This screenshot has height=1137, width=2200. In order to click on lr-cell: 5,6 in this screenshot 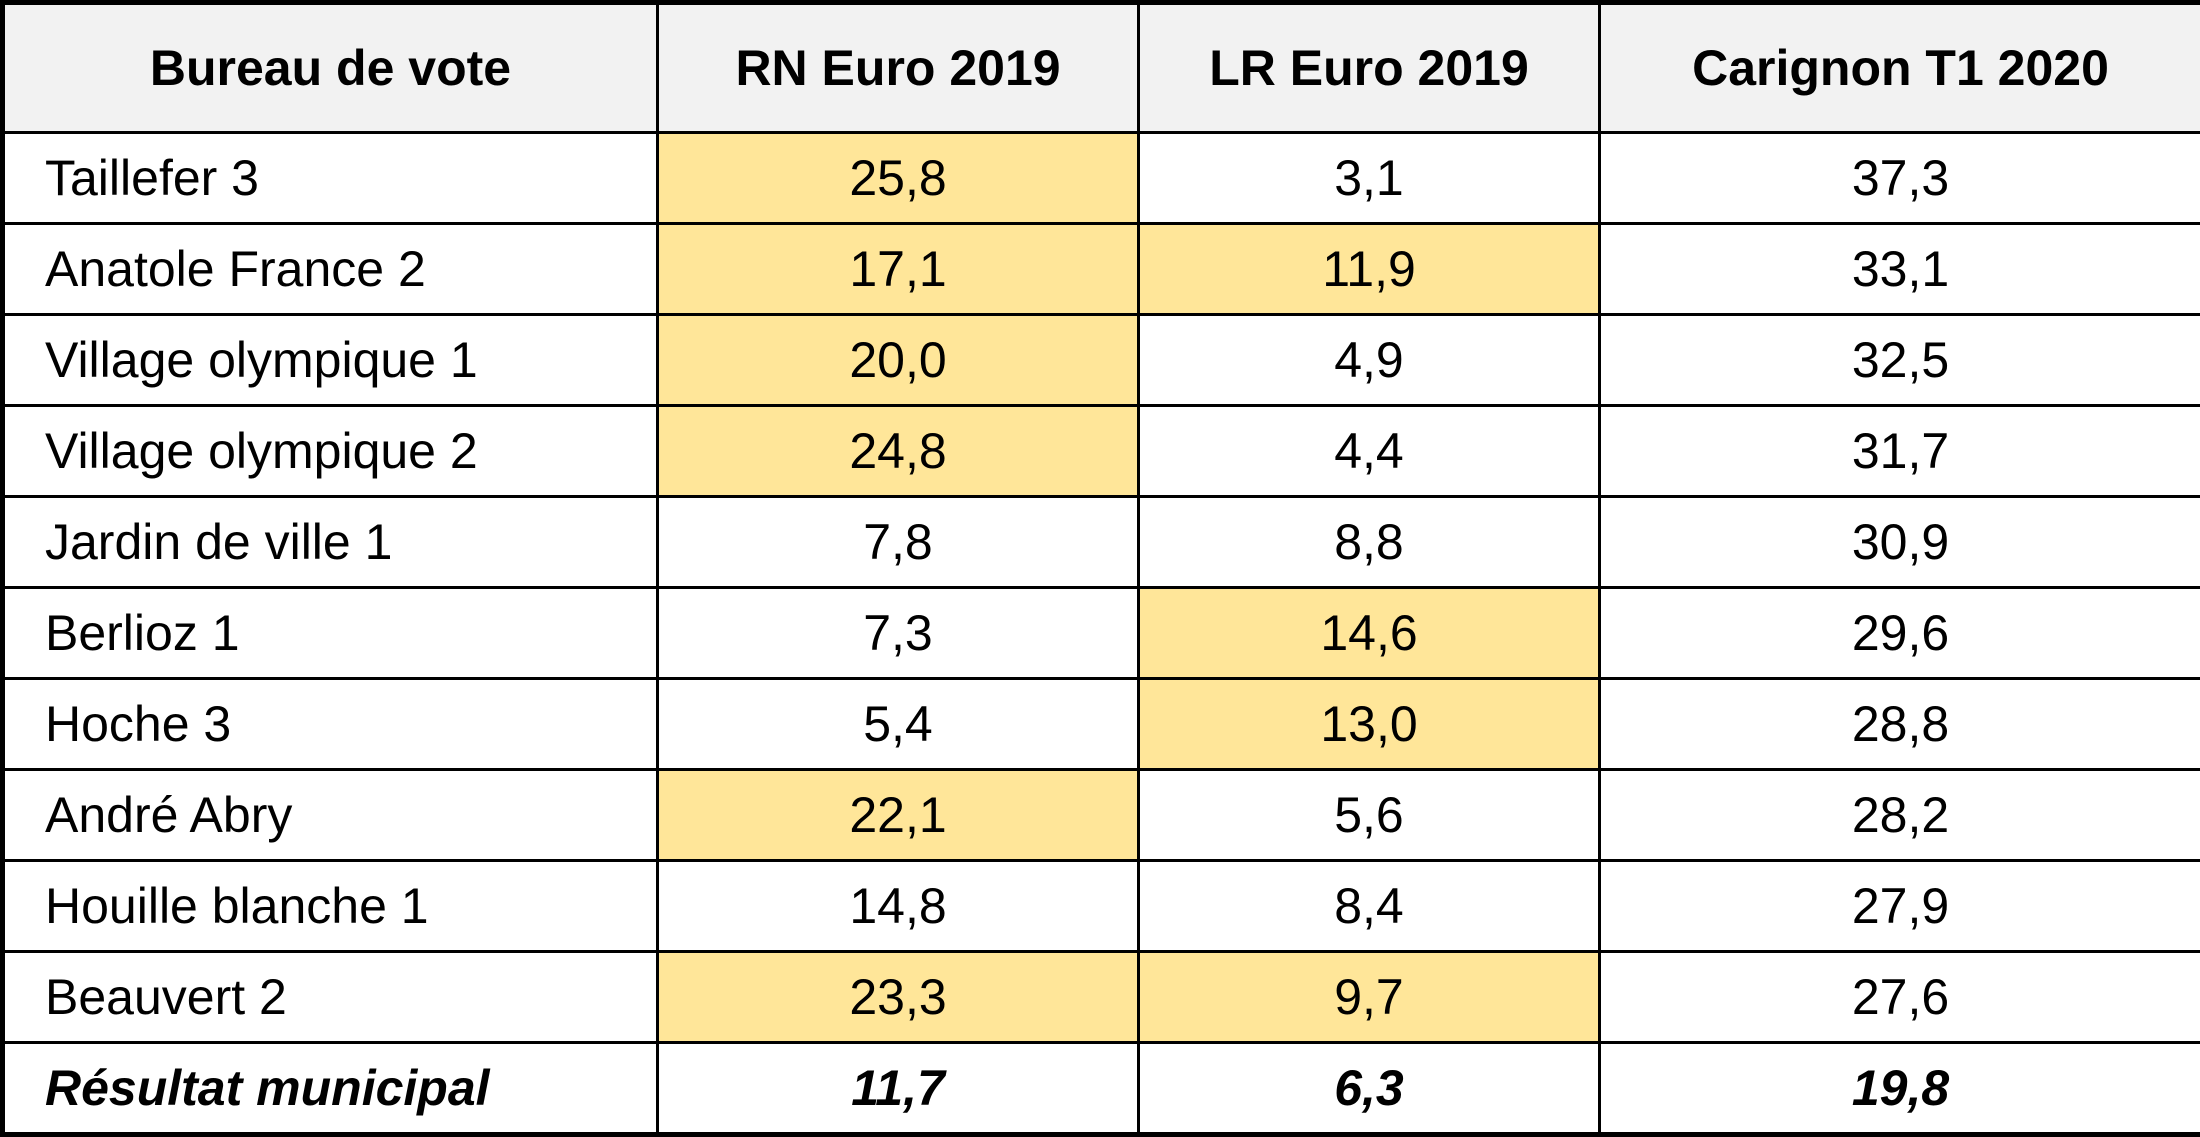, I will do `click(1369, 815)`.